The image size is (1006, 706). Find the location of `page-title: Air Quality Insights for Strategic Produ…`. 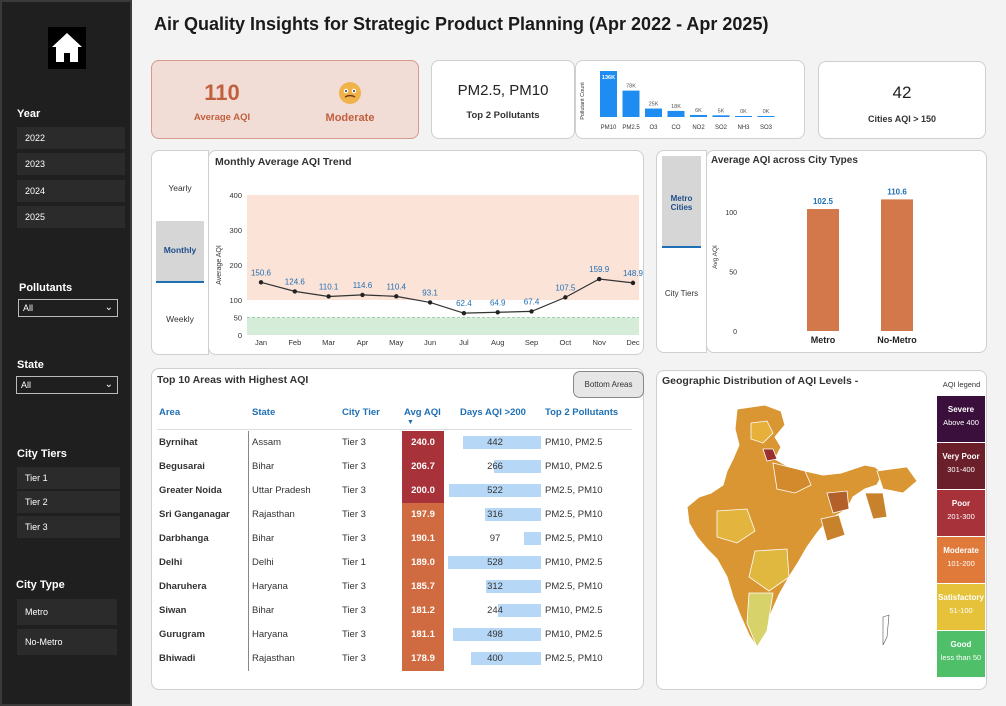

page-title: Air Quality Insights for Strategic Produ… is located at coordinates (461, 24).